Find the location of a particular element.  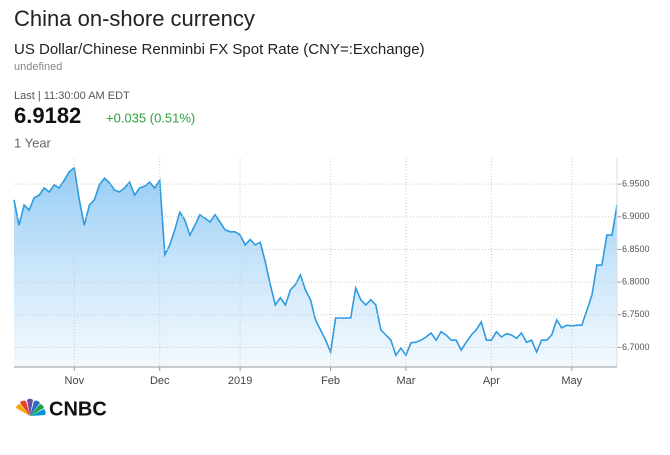

last-time: Last | 11:30:00 AM EDT is located at coordinates (72, 96).